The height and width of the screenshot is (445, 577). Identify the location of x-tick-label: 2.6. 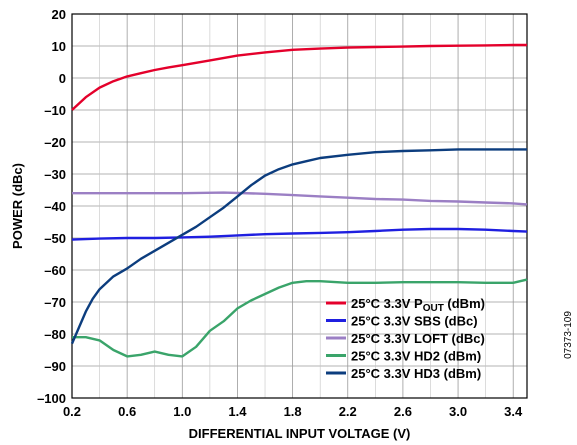
(403, 411).